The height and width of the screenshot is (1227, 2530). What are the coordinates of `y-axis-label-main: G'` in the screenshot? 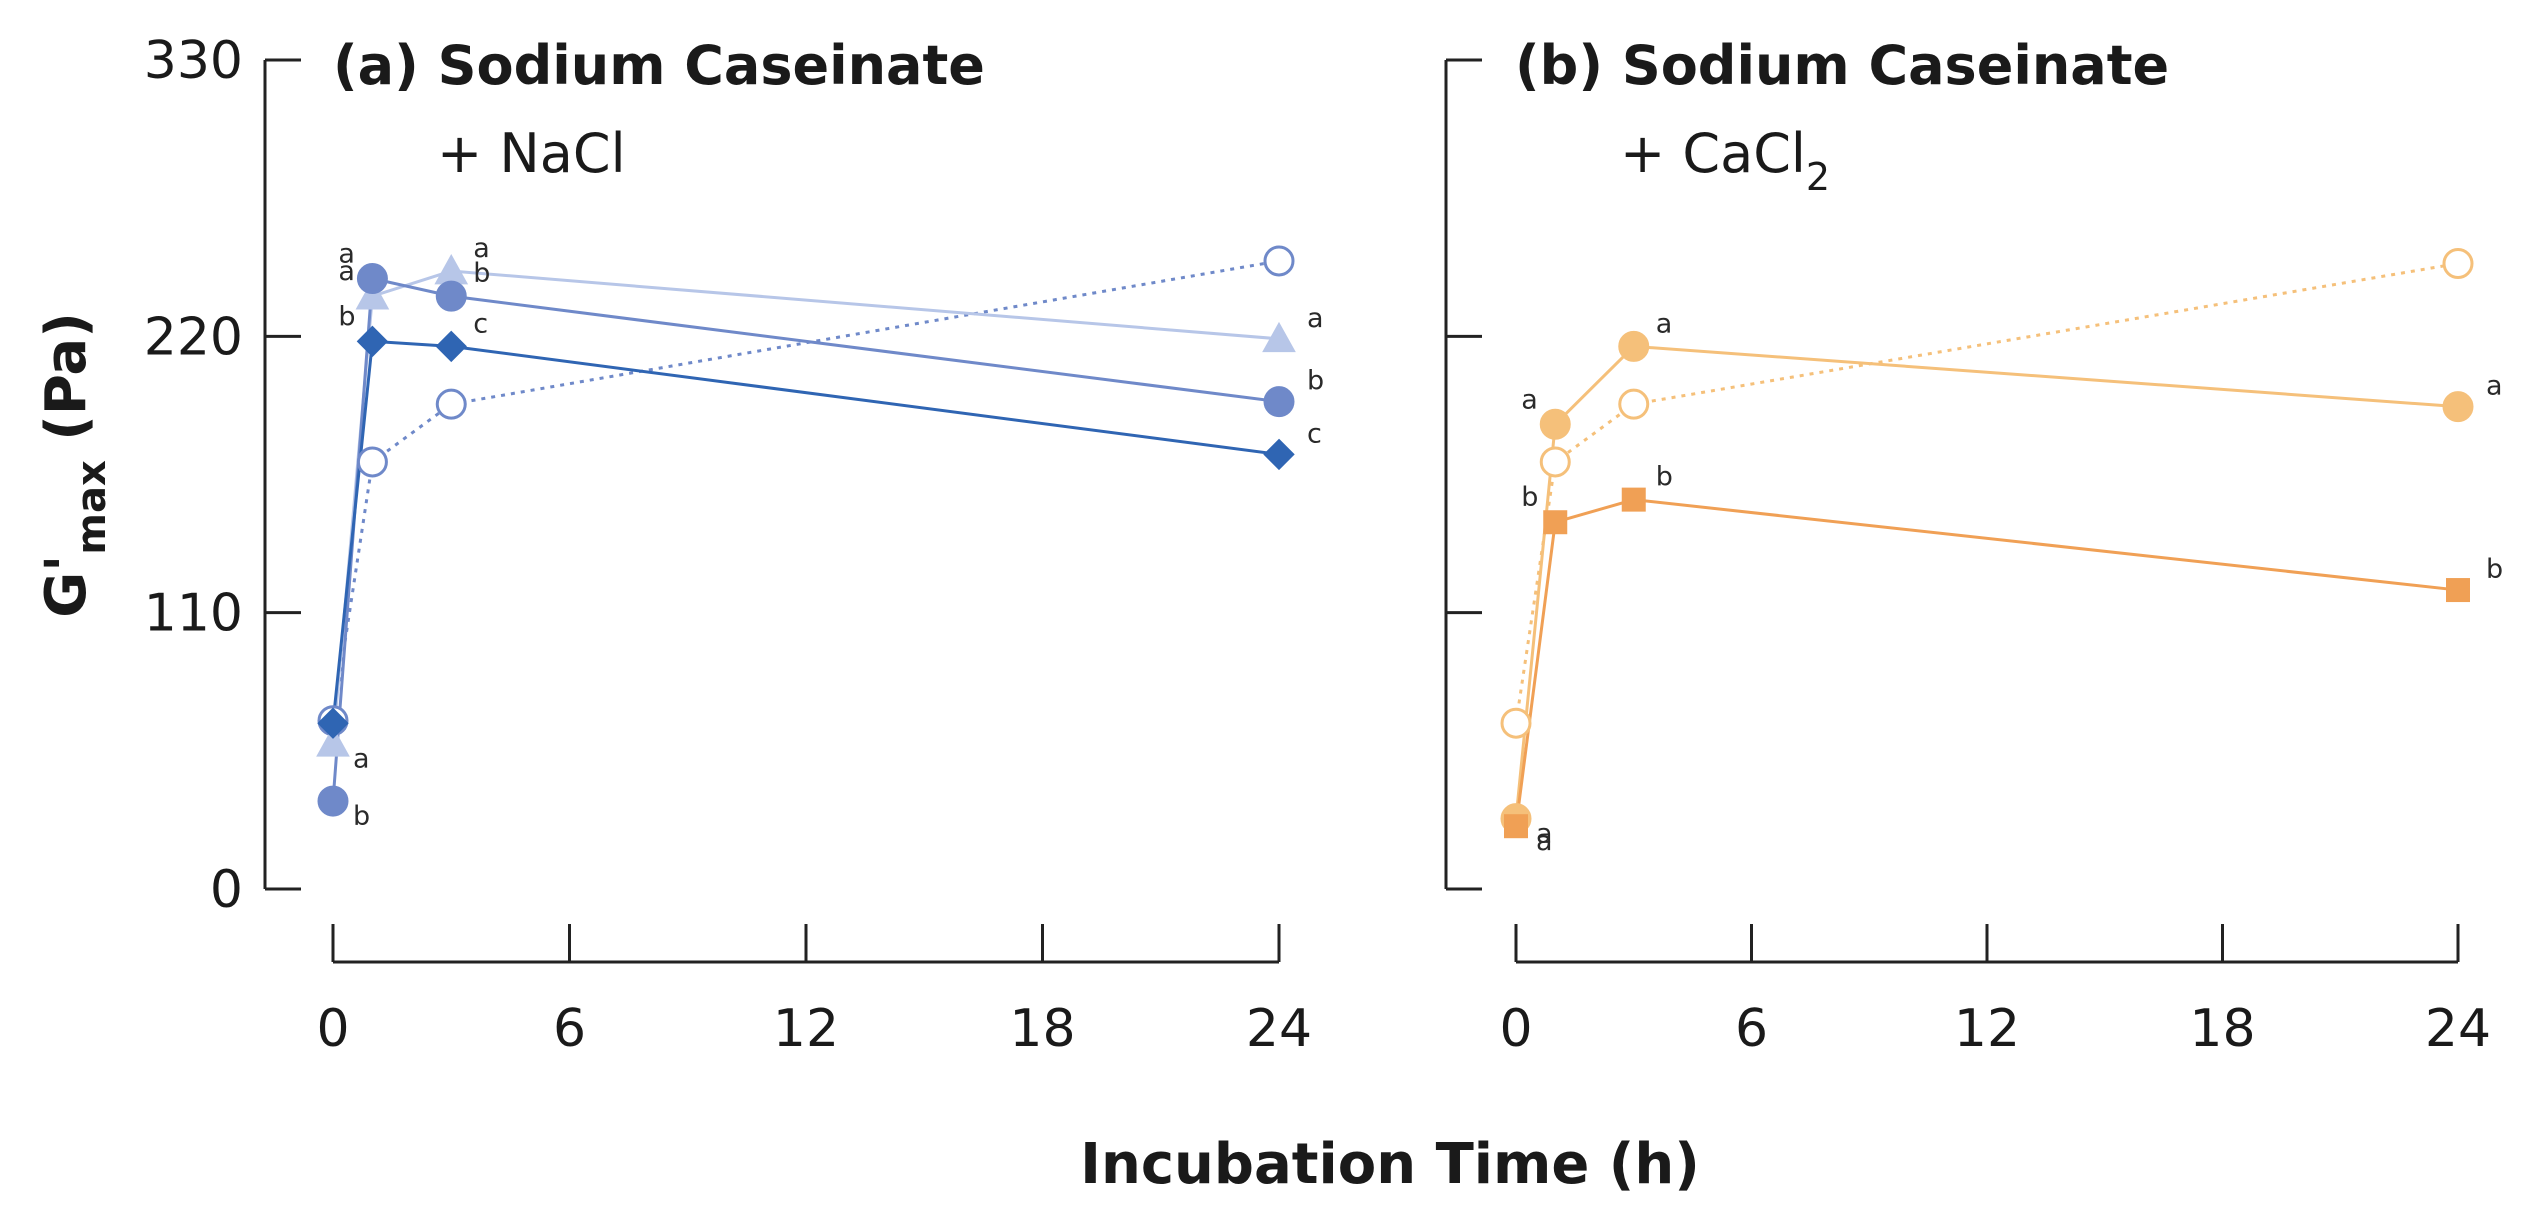 It's located at (66, 586).